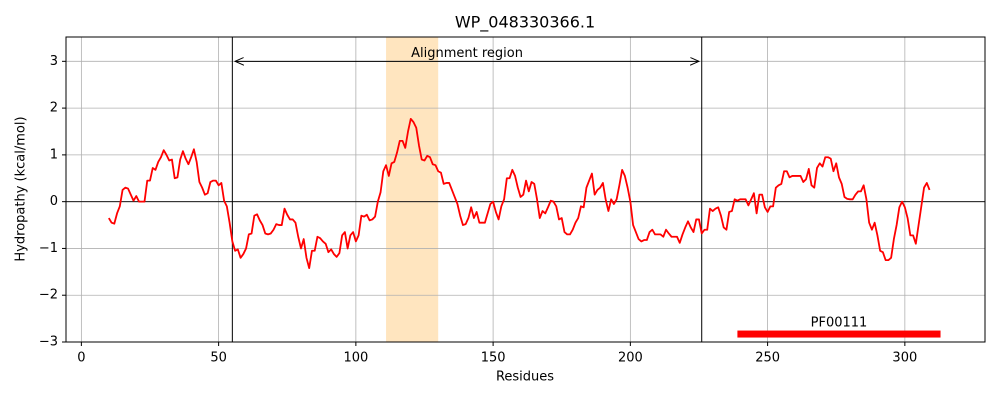 This screenshot has width=1000, height=404. Describe the element at coordinates (54, 108) in the screenshot. I see `y-tick-label: 2` at that location.